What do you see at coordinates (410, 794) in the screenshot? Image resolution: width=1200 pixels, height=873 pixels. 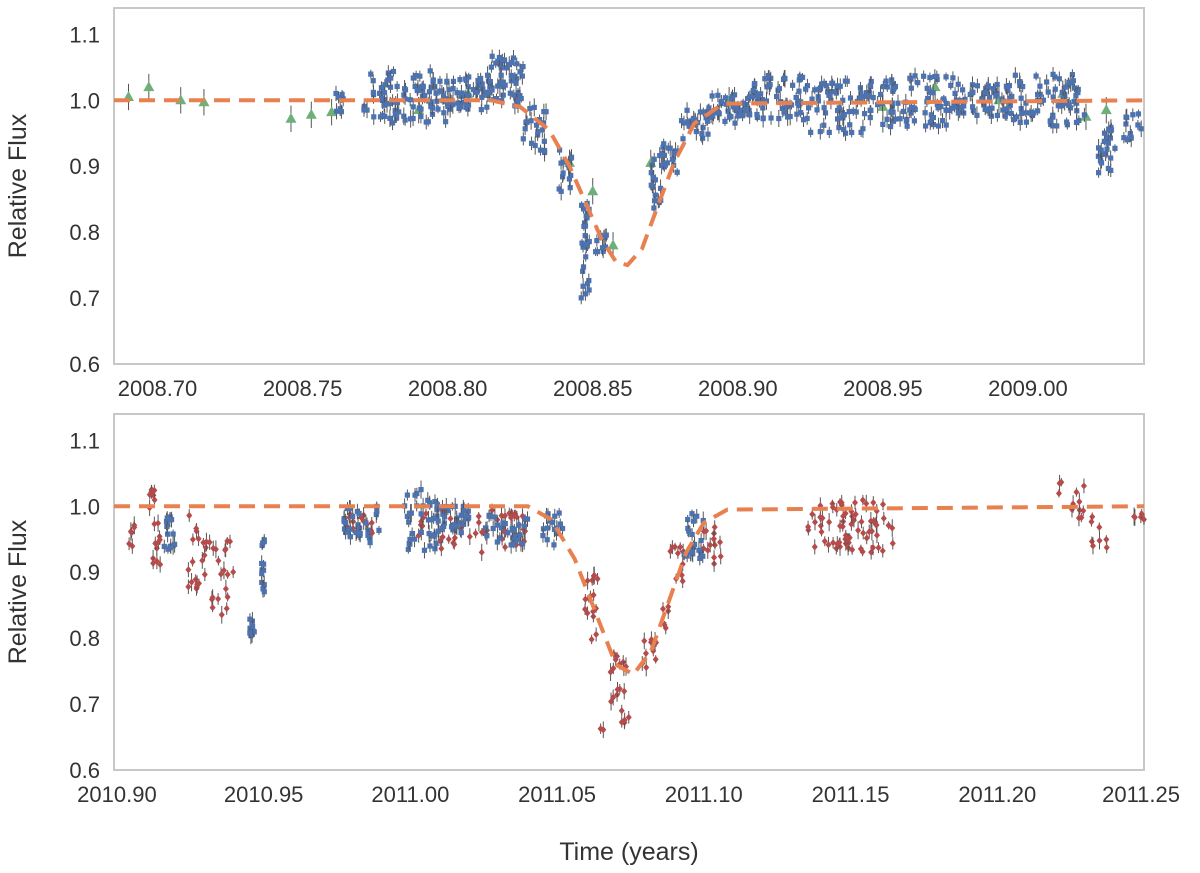 I see `x-tick-label: 2011.00` at bounding box center [410, 794].